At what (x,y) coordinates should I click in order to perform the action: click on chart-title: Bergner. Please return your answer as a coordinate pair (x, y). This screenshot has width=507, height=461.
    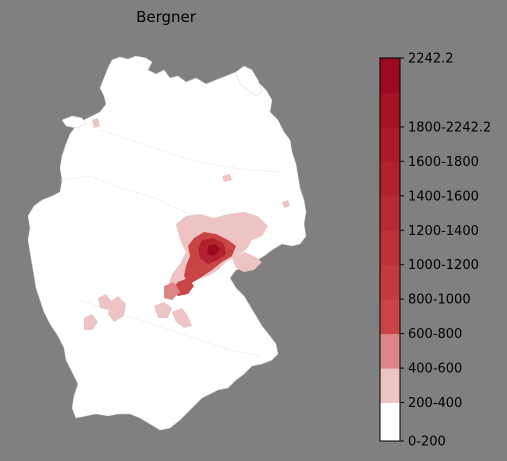
    Looking at the image, I should click on (166, 17).